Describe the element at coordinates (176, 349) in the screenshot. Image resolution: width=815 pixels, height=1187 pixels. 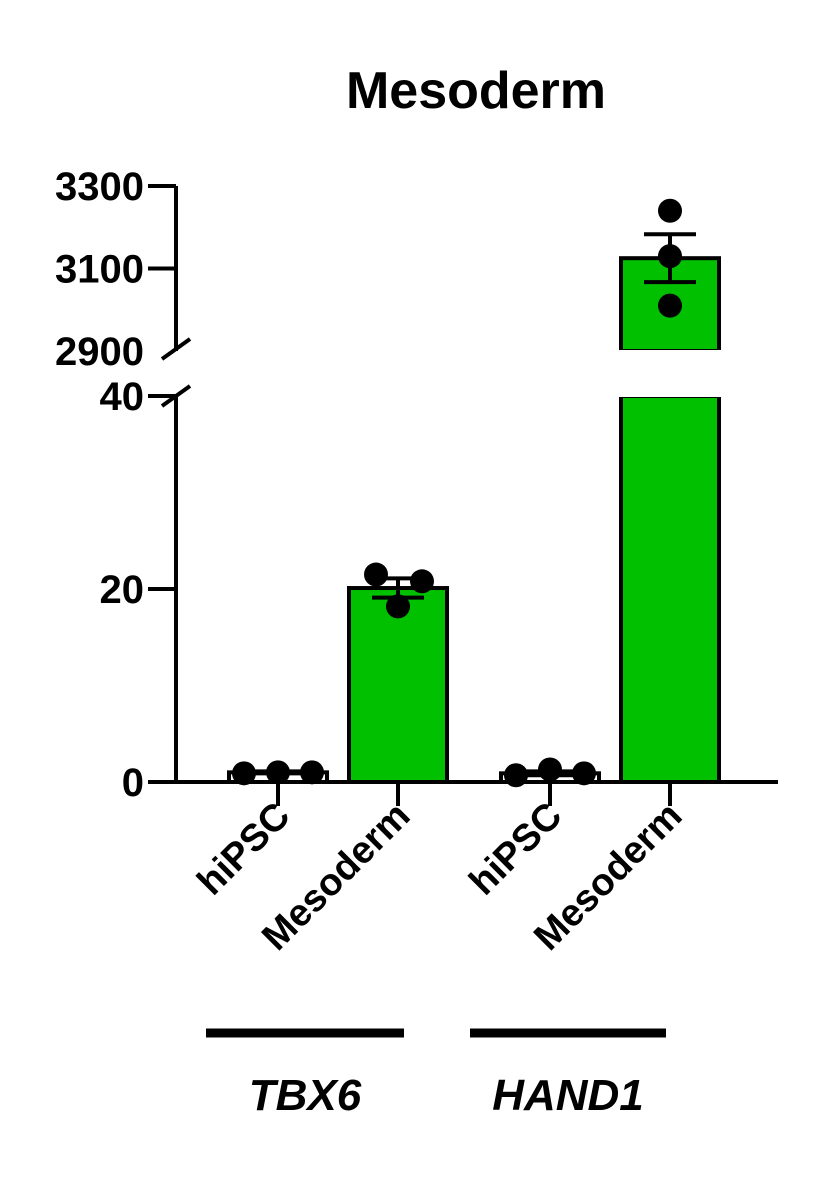
I see `axis-break-mark` at that location.